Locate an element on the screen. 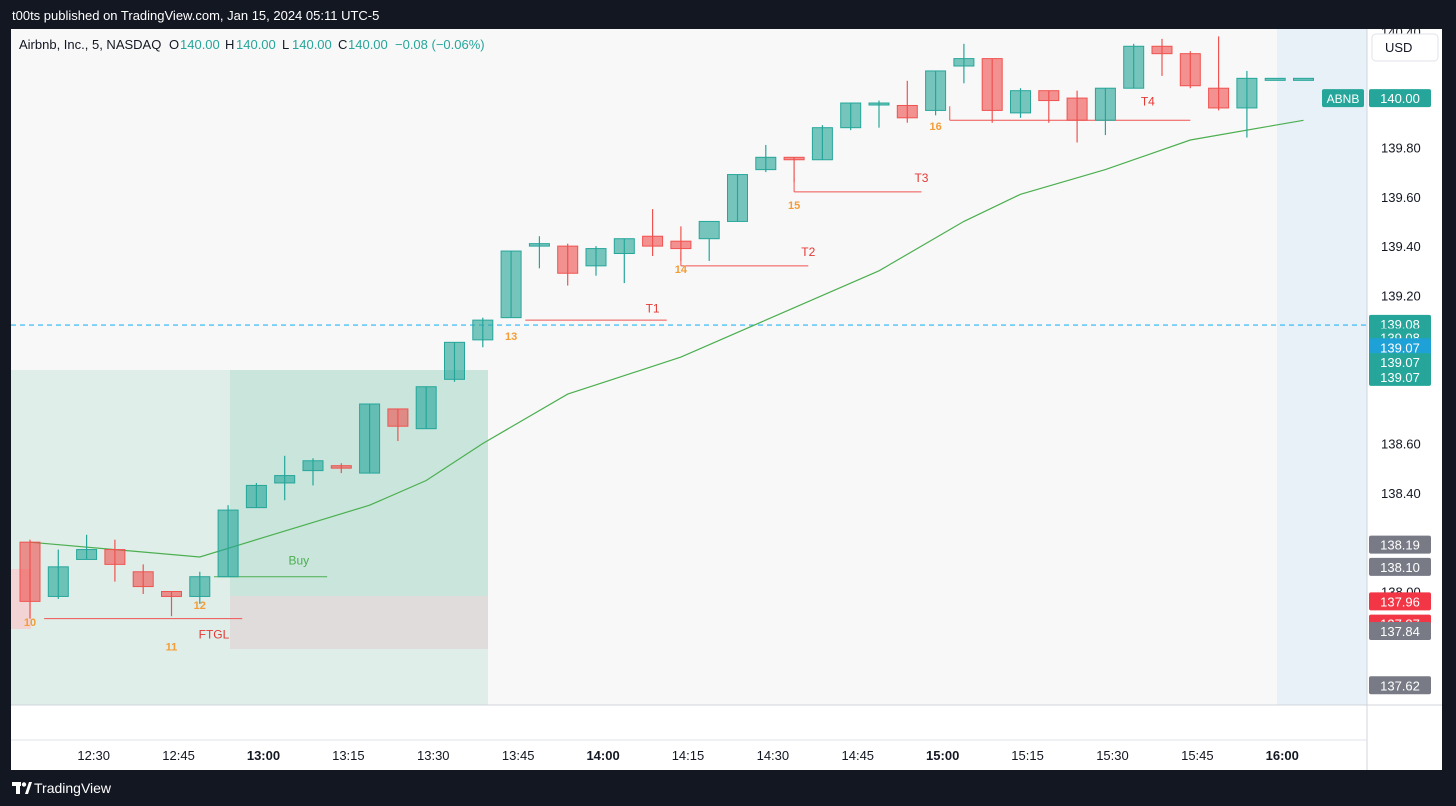  price-tag: 140.00 is located at coordinates (1400, 98).